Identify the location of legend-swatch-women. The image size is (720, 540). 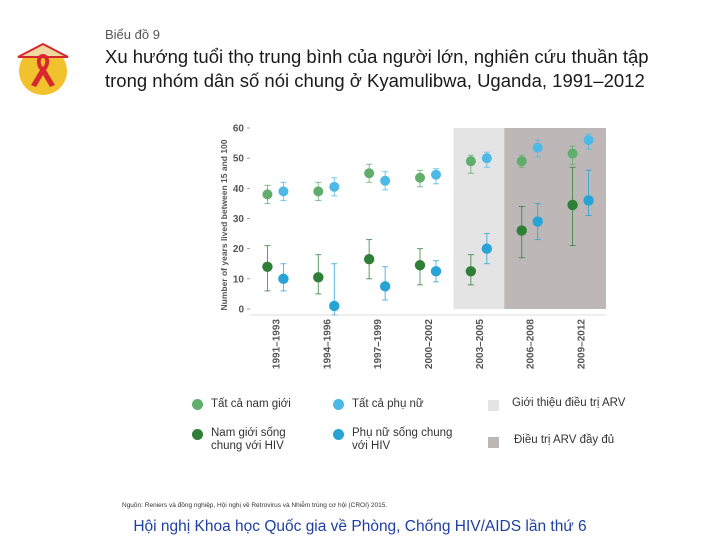
(338, 404).